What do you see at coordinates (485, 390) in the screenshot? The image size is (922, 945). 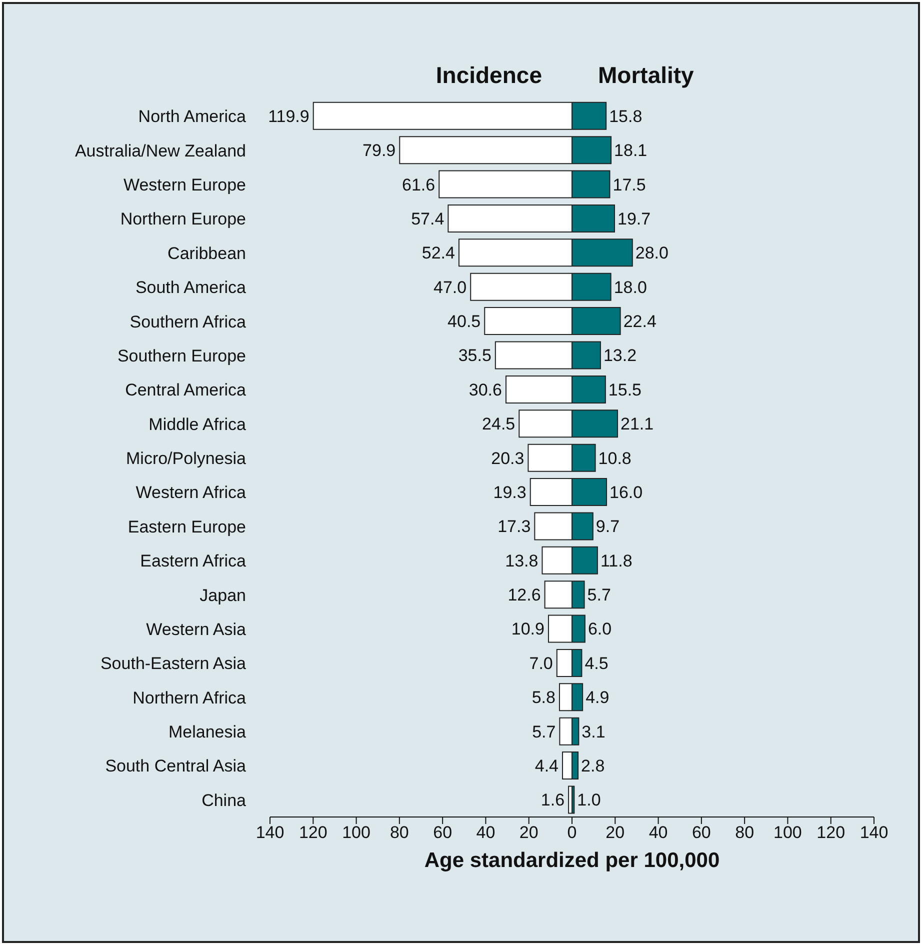 I see `data-label: 30.6` at bounding box center [485, 390].